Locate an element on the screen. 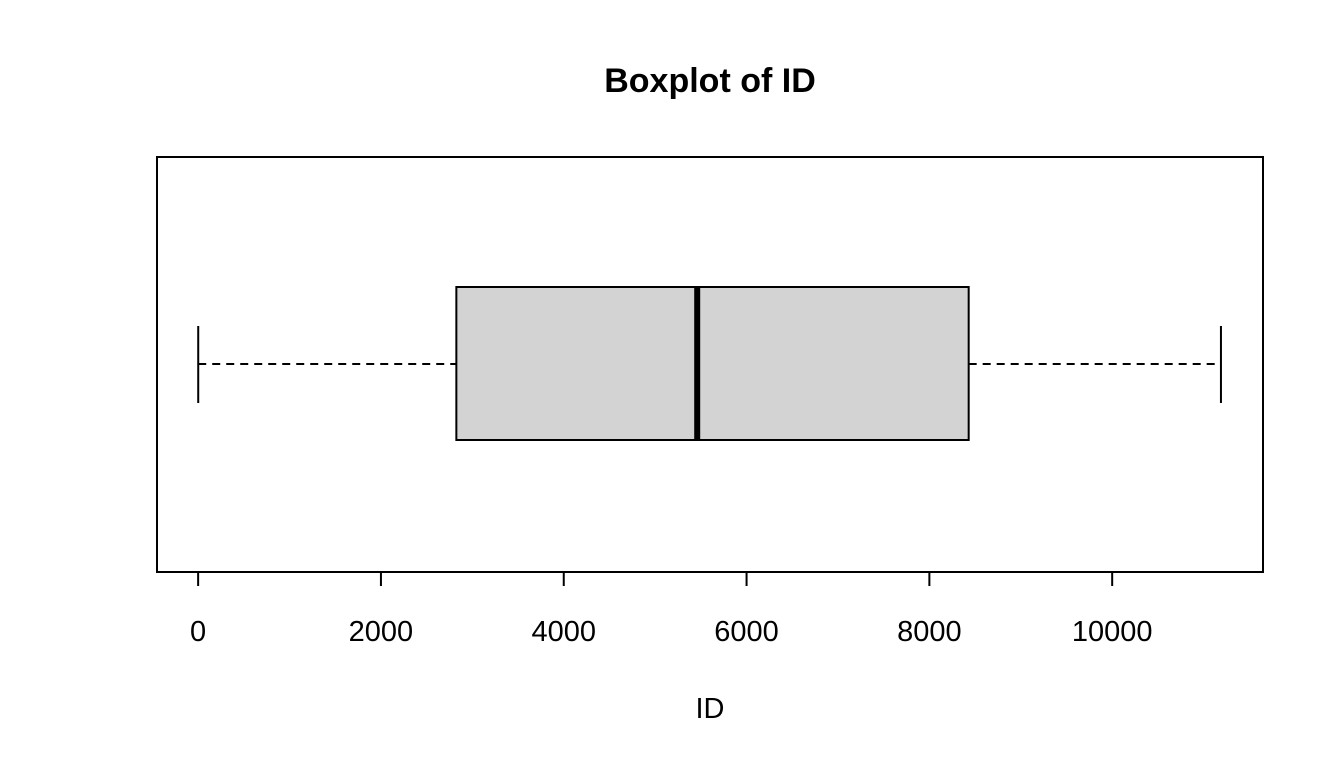 Image resolution: width=1344 pixels, height=768 pixels. interquartile-box is located at coordinates (712, 363).